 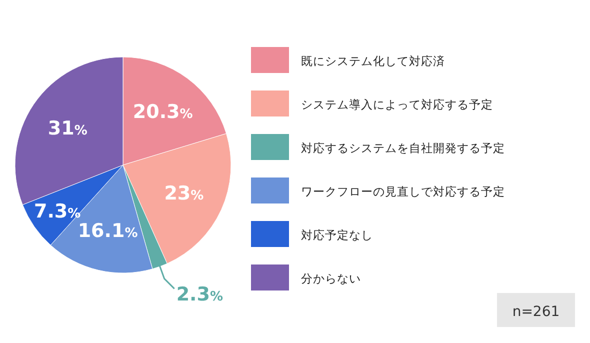 What do you see at coordinates (57, 211) in the screenshot?
I see `data-label: 7.3%` at bounding box center [57, 211].